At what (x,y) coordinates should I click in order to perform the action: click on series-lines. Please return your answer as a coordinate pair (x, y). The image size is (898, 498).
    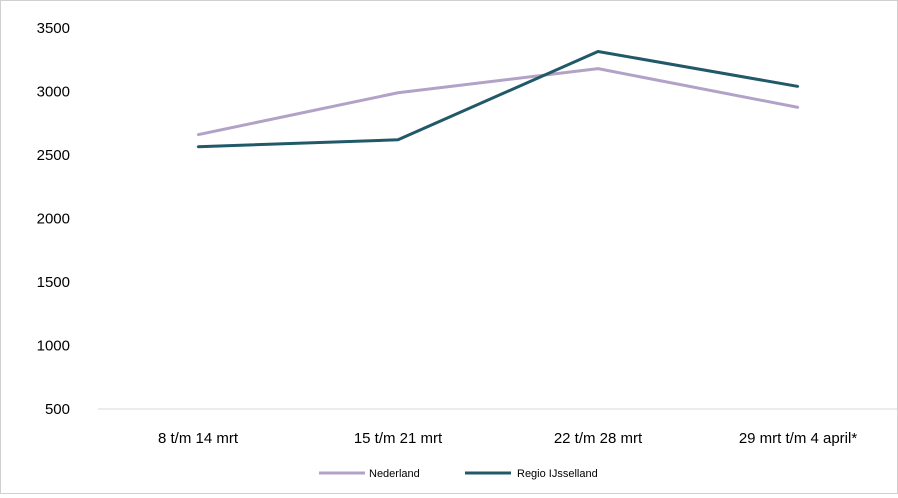
    Looking at the image, I should click on (498, 99).